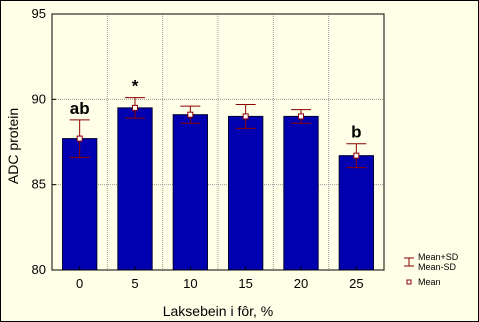  I want to click on legend-label-mean: Mean, so click(429, 282).